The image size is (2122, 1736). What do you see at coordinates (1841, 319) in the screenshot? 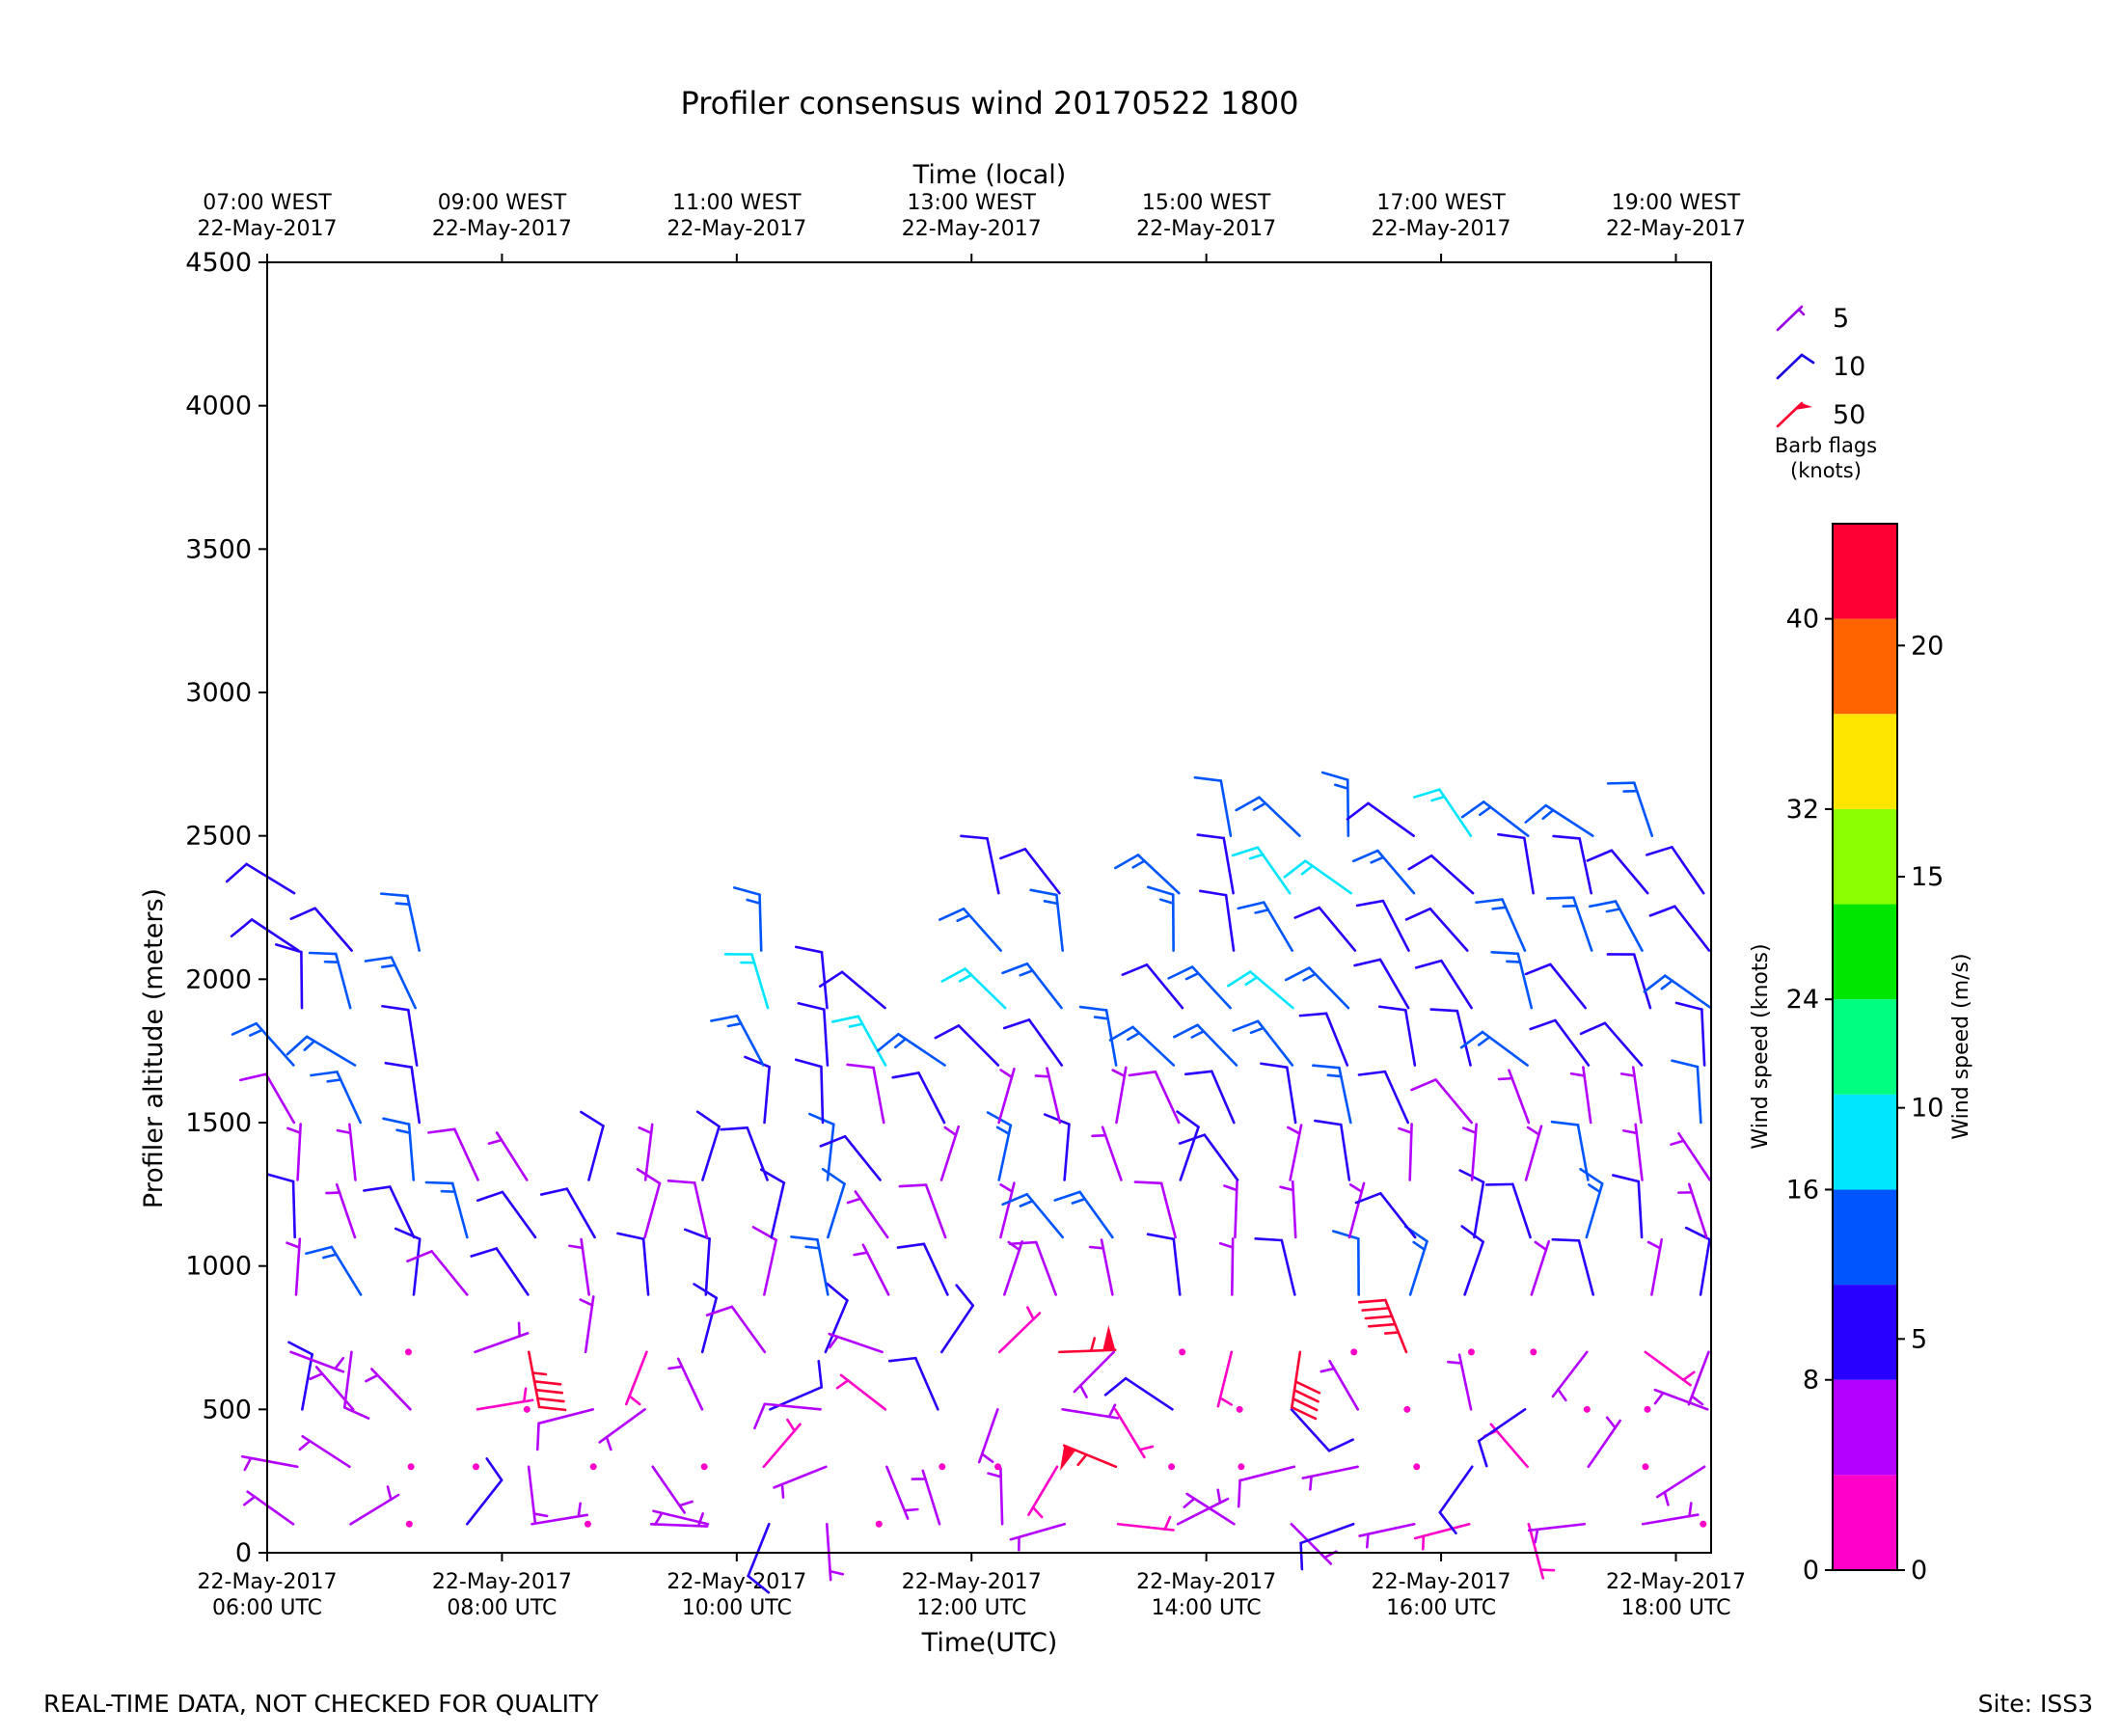
I see `barb-legend-label: 5` at bounding box center [1841, 319].